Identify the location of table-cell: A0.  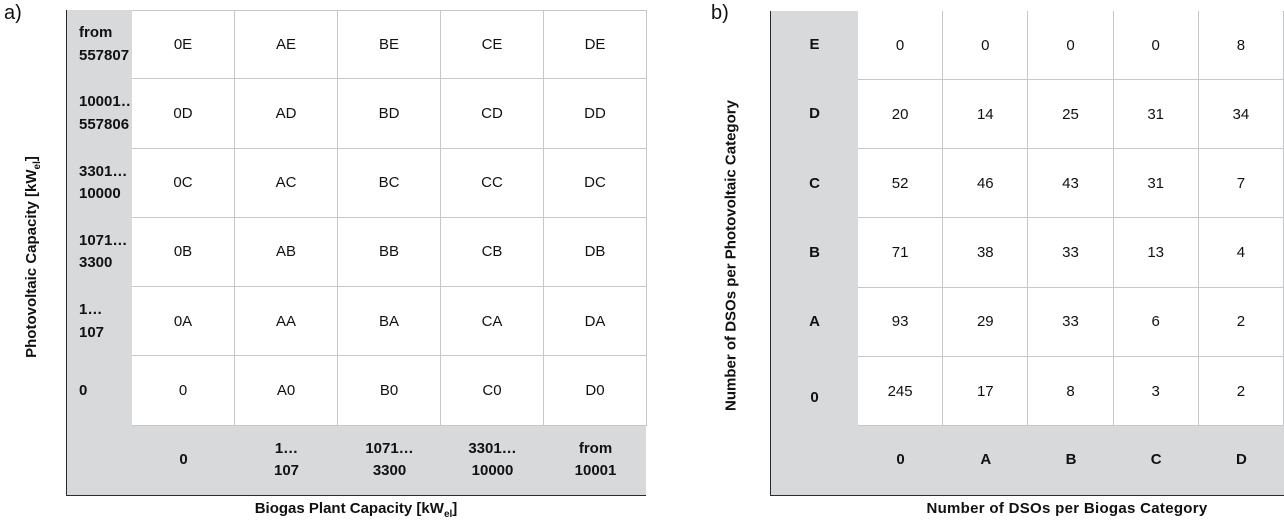
(286, 391).